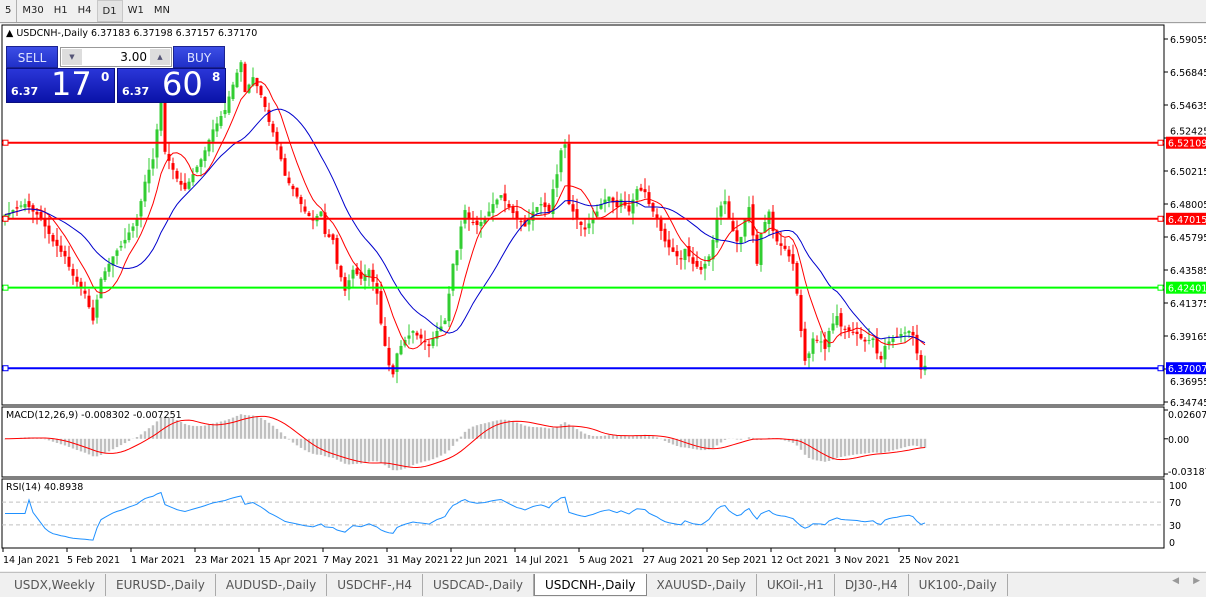 The image size is (1206, 597). I want to click on chart-tab: XAUUSD-,Daily, so click(702, 585).